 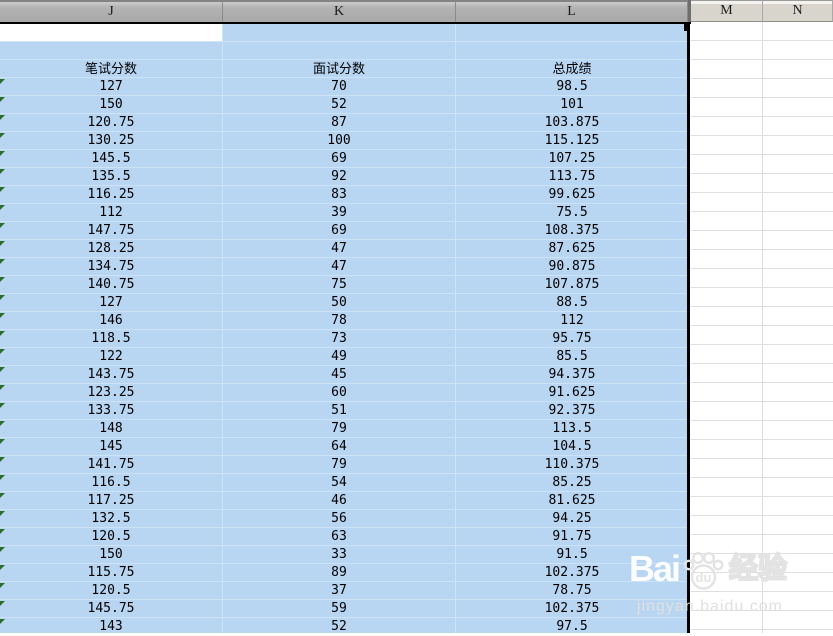 I want to click on cell-j: 120.5, so click(x=111, y=590).